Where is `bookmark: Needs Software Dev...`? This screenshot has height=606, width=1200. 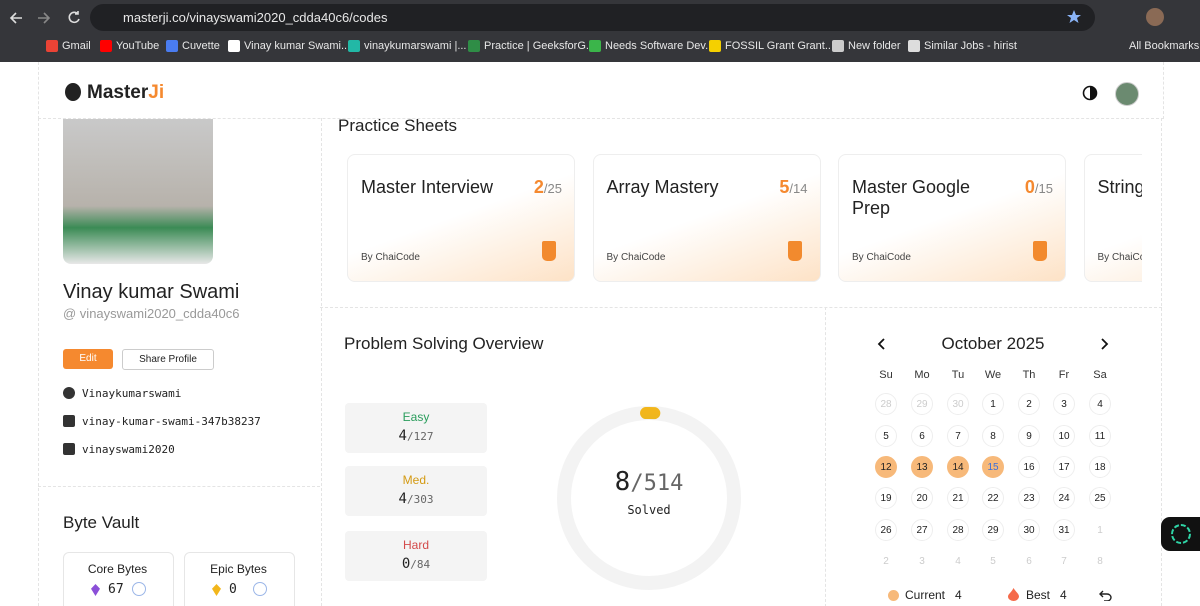
bookmark: Needs Software Dev... is located at coordinates (660, 46).